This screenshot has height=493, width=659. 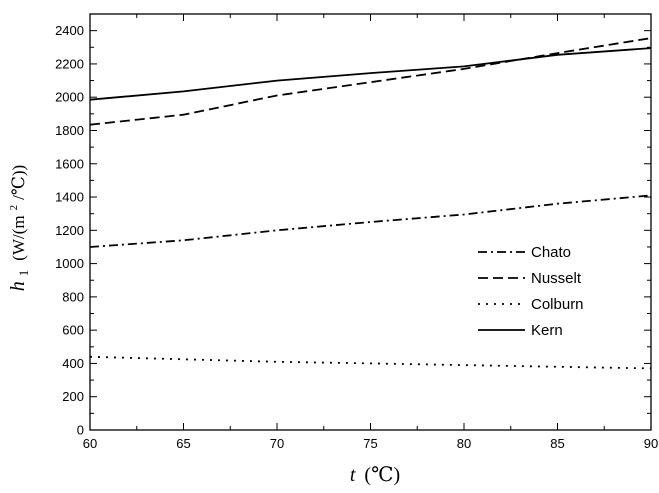 What do you see at coordinates (18, 286) in the screenshot?
I see `y-axis-symbol: h` at bounding box center [18, 286].